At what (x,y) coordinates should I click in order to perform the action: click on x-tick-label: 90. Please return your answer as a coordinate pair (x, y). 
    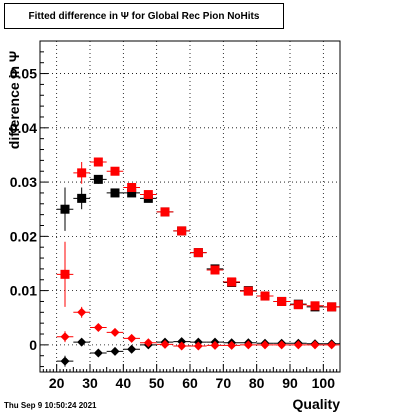
    Looking at the image, I should click on (290, 383).